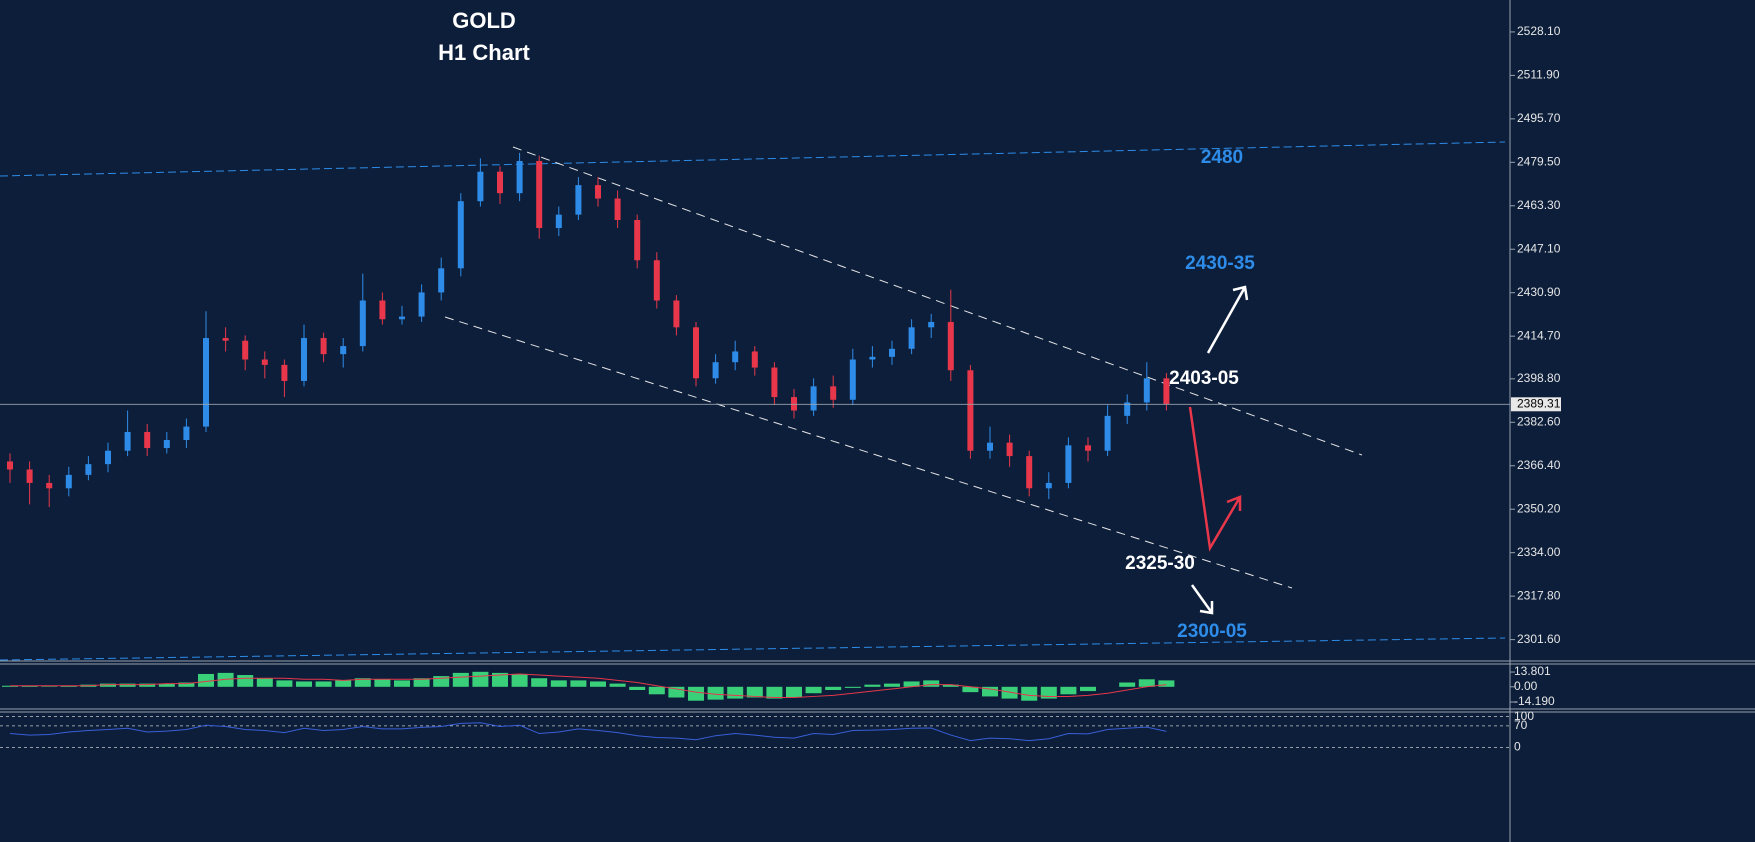 This screenshot has height=842, width=1755. Describe the element at coordinates (1539, 465) in the screenshot. I see `y-tick-label: 2366.40` at that location.